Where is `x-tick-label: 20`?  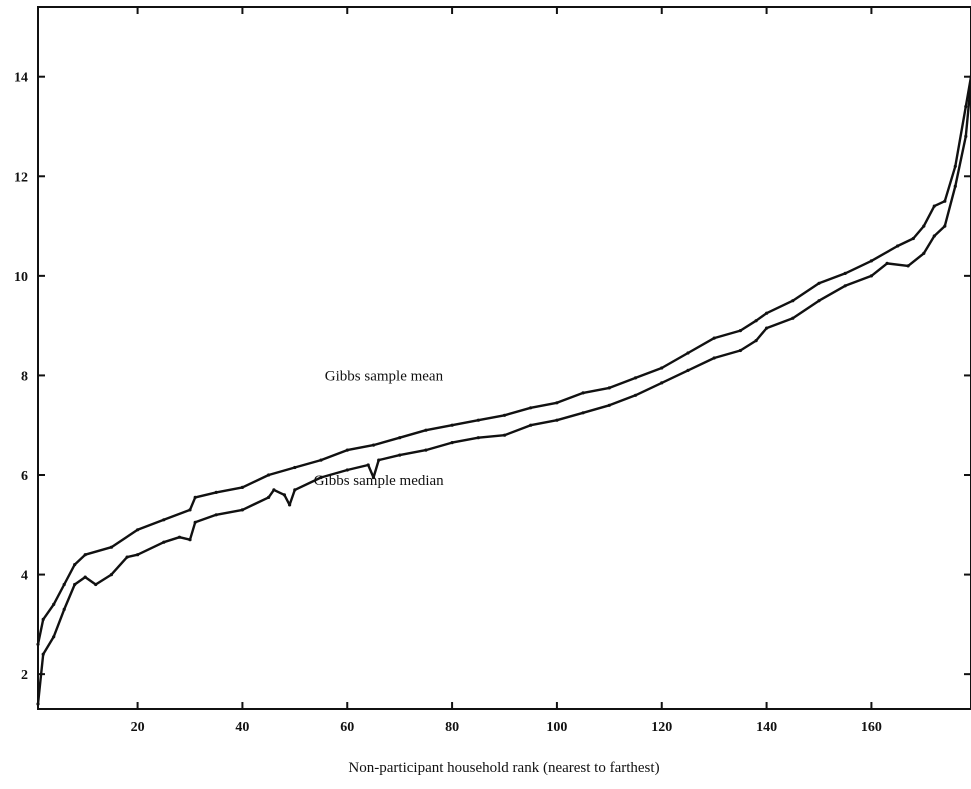 x-tick-label: 20 is located at coordinates (138, 727).